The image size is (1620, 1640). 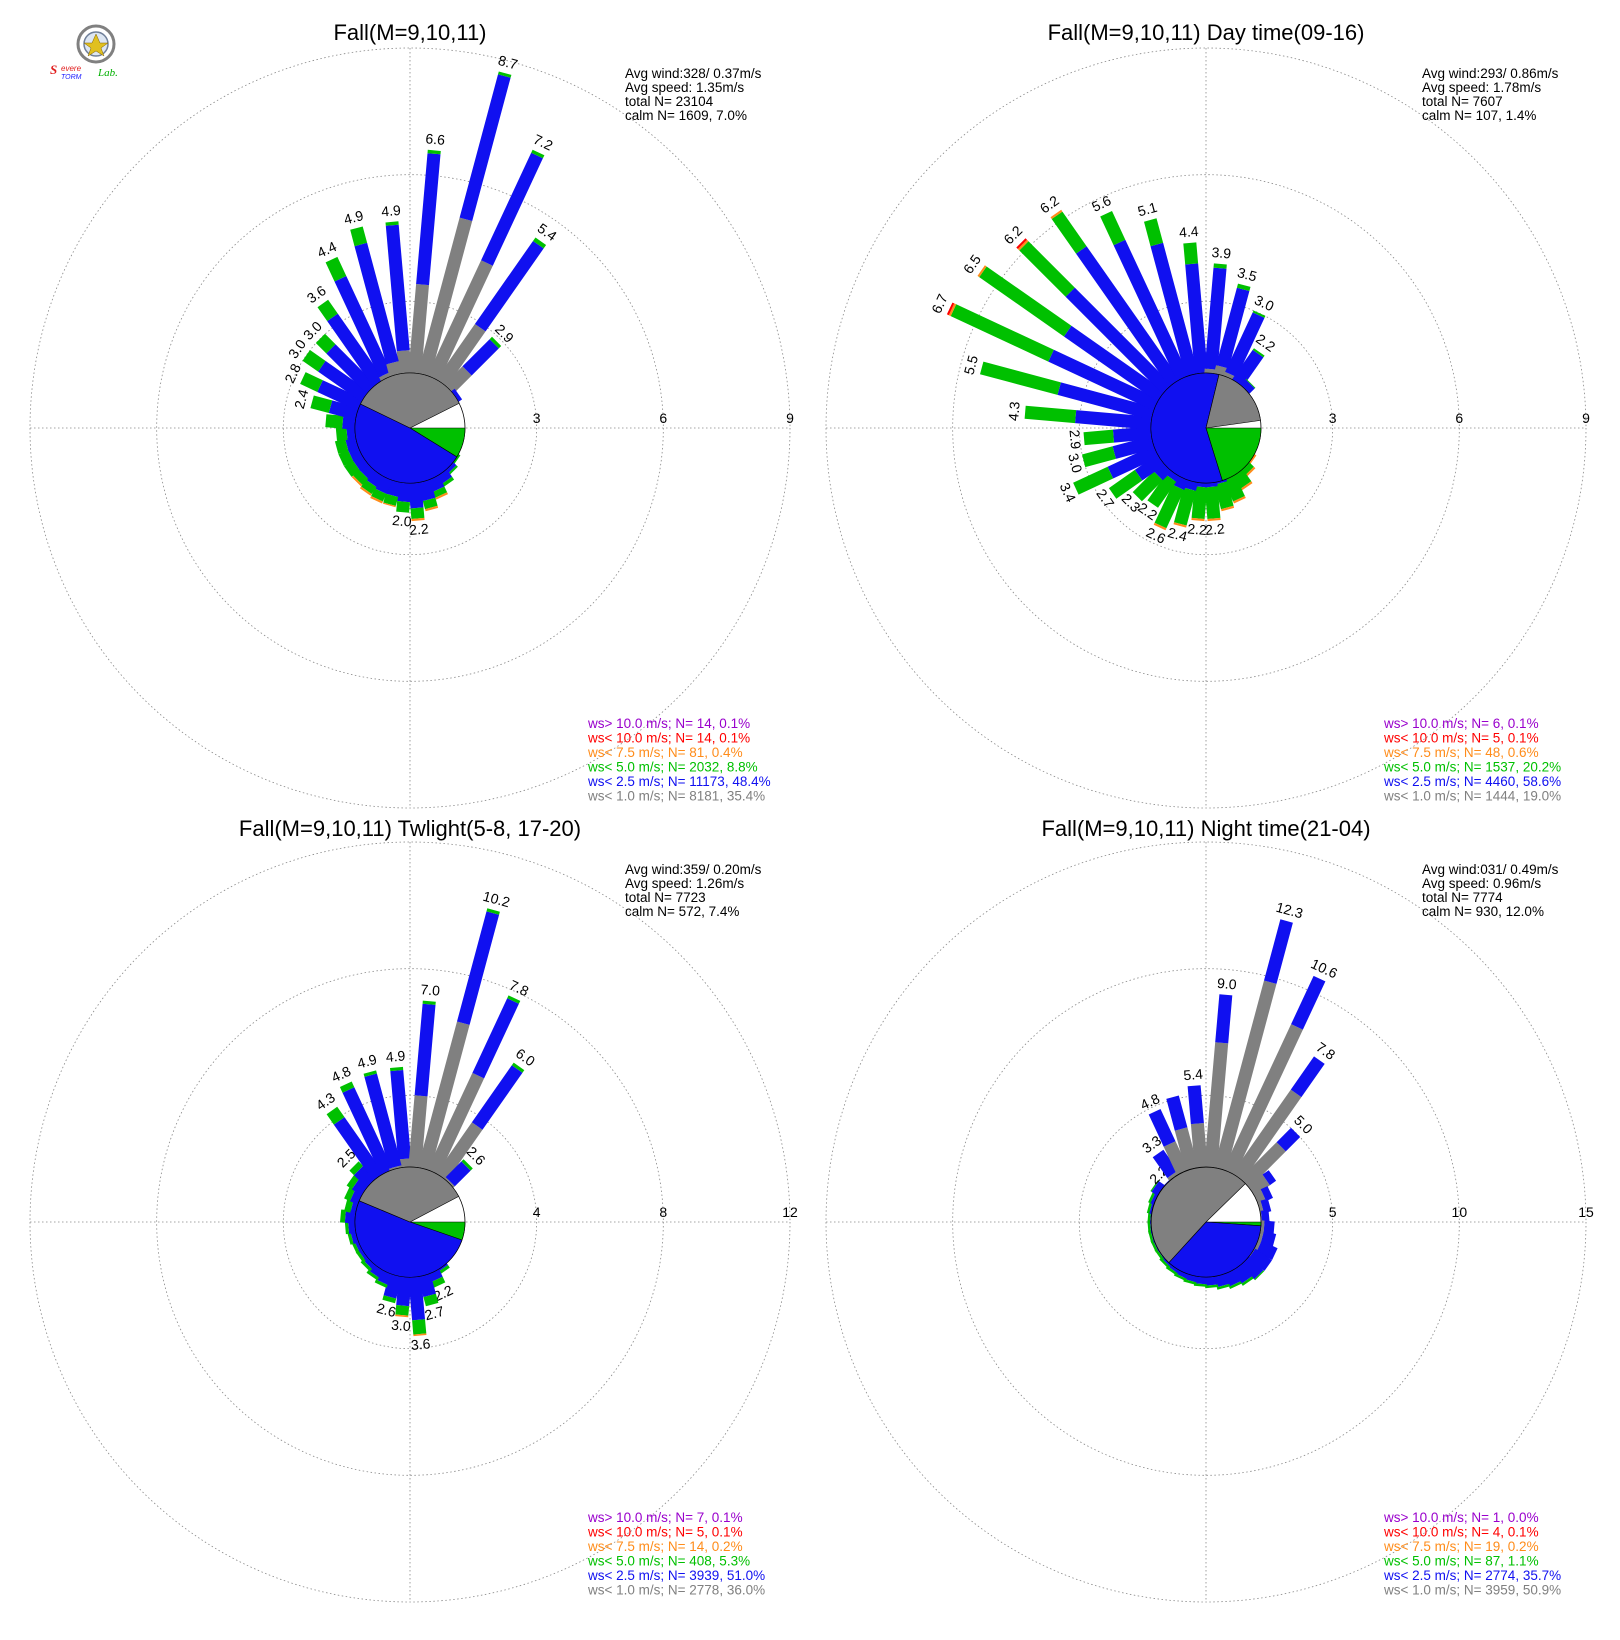 What do you see at coordinates (1461, 738) in the screenshot?
I see `legend-entry-lt10: ws< 10.0 m/s; N= 5, 0.1%` at bounding box center [1461, 738].